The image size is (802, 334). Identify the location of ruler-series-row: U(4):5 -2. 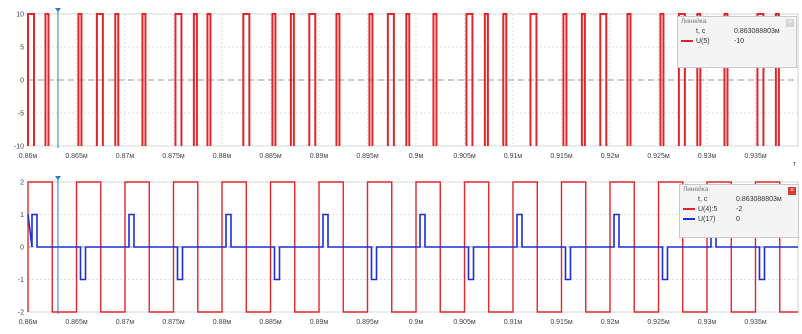
(739, 209).